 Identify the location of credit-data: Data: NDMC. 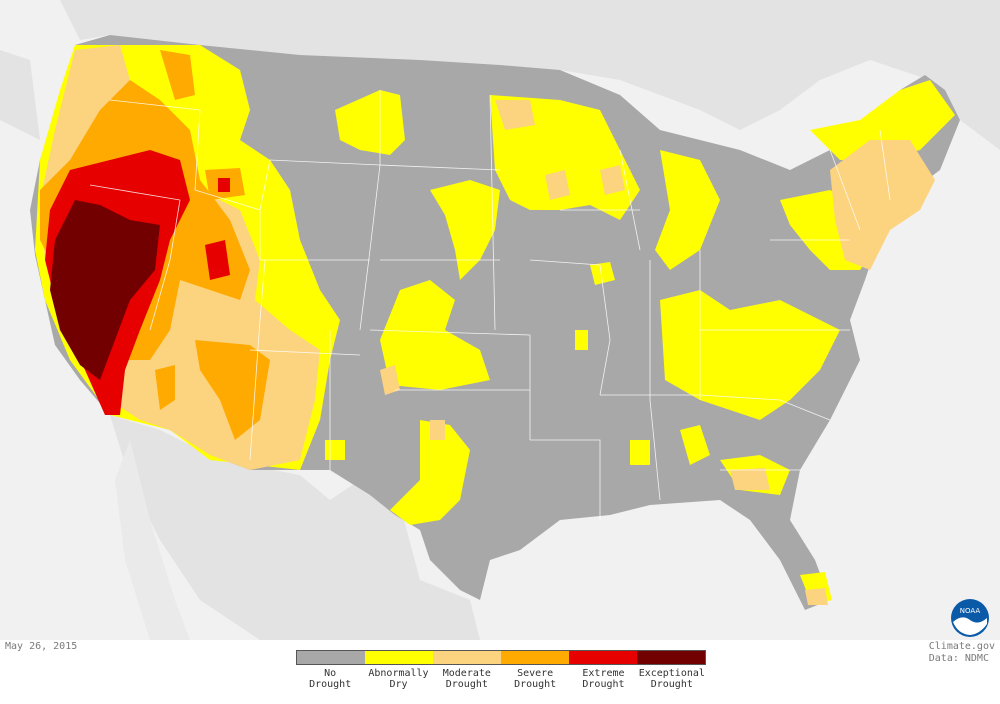
(958, 658).